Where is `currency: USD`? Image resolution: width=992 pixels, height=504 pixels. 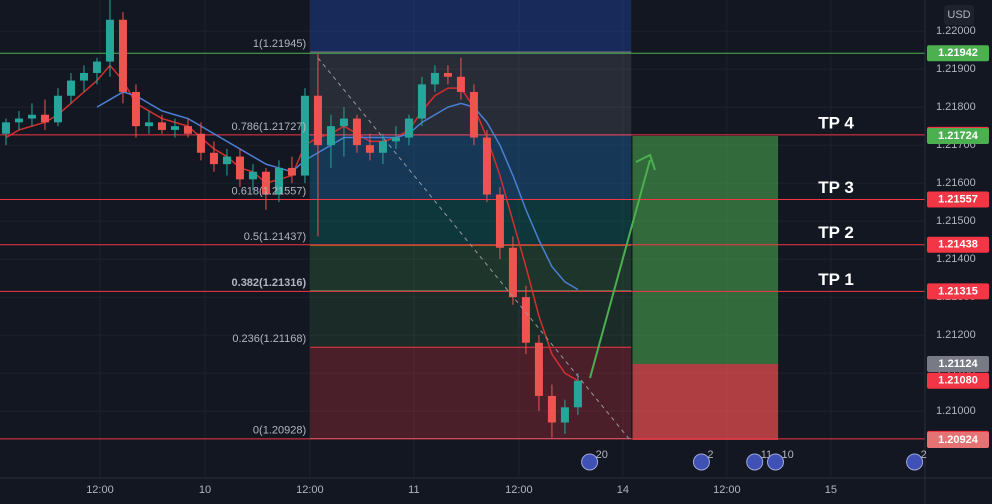
currency: USD is located at coordinates (958, 15).